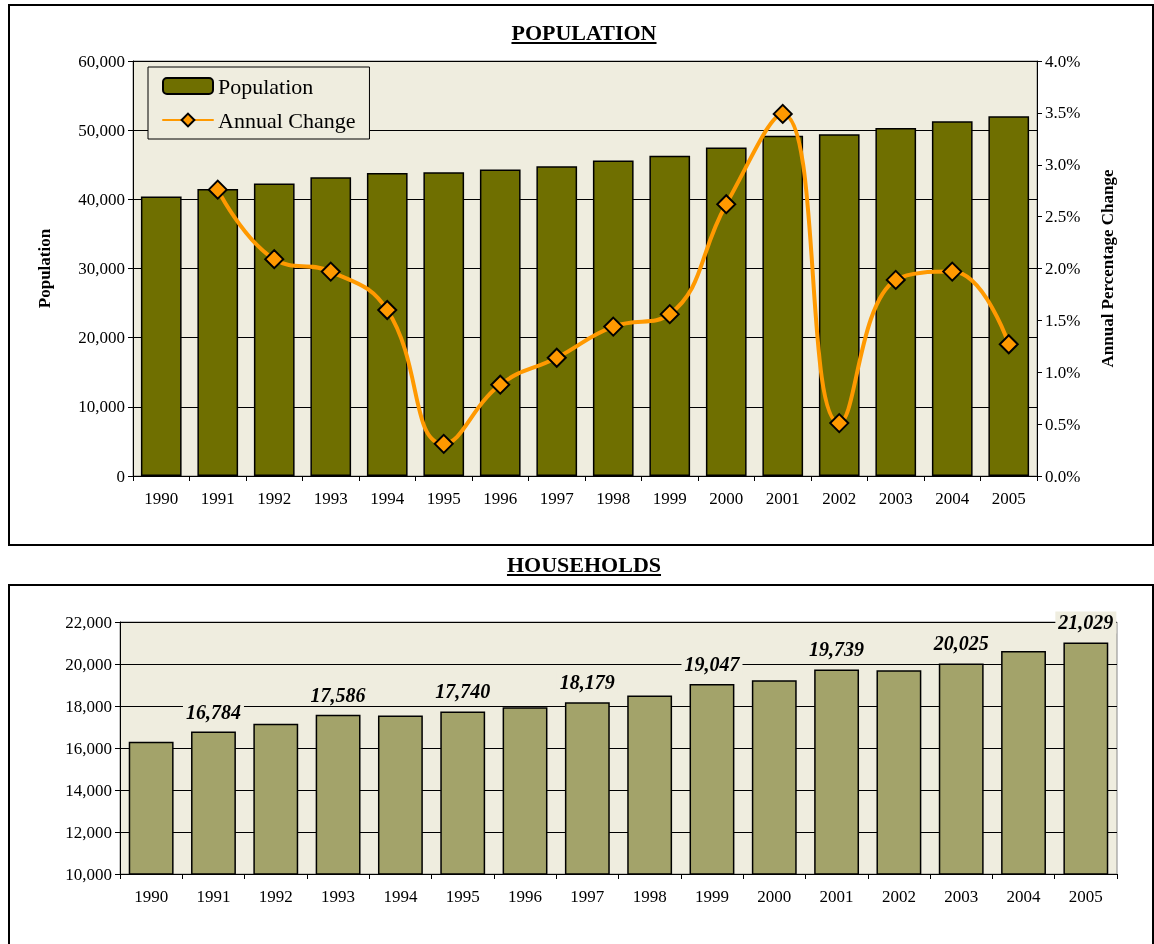  I want to click on legend-label: Population, so click(266, 86).